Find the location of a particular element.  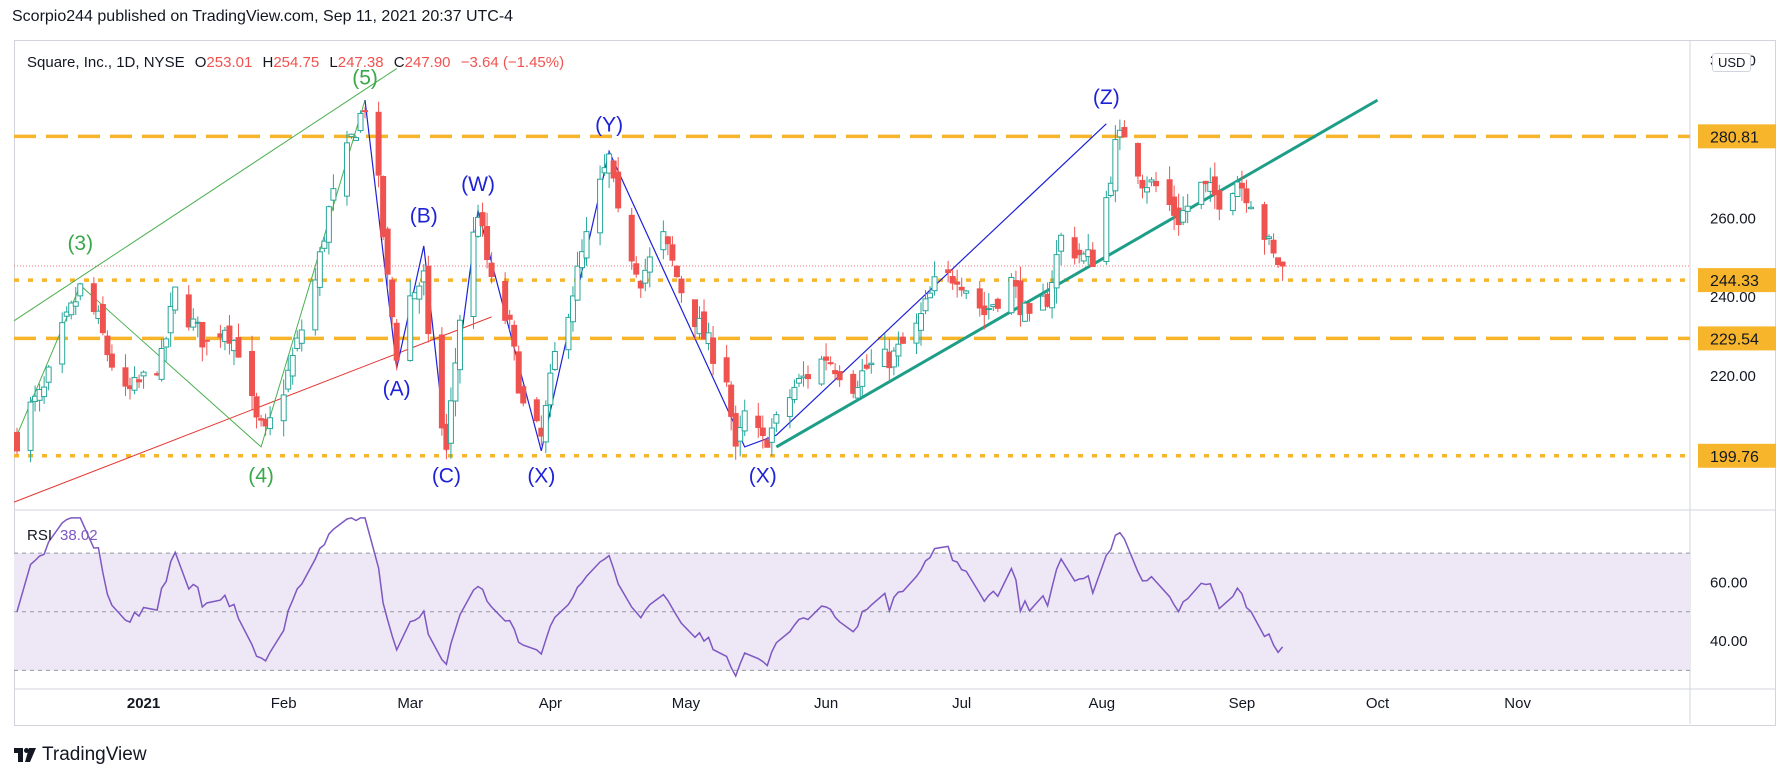

price-level-label: 244.33 is located at coordinates (1734, 281).